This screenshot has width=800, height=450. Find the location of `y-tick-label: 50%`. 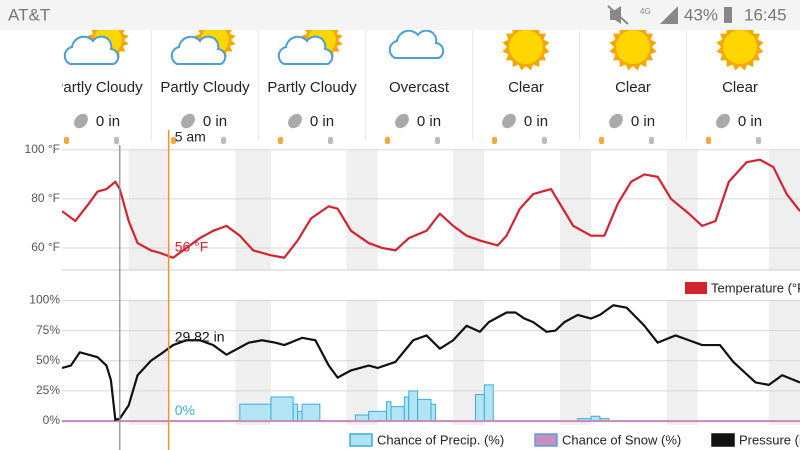

y-tick-label: 50% is located at coordinates (48, 360).